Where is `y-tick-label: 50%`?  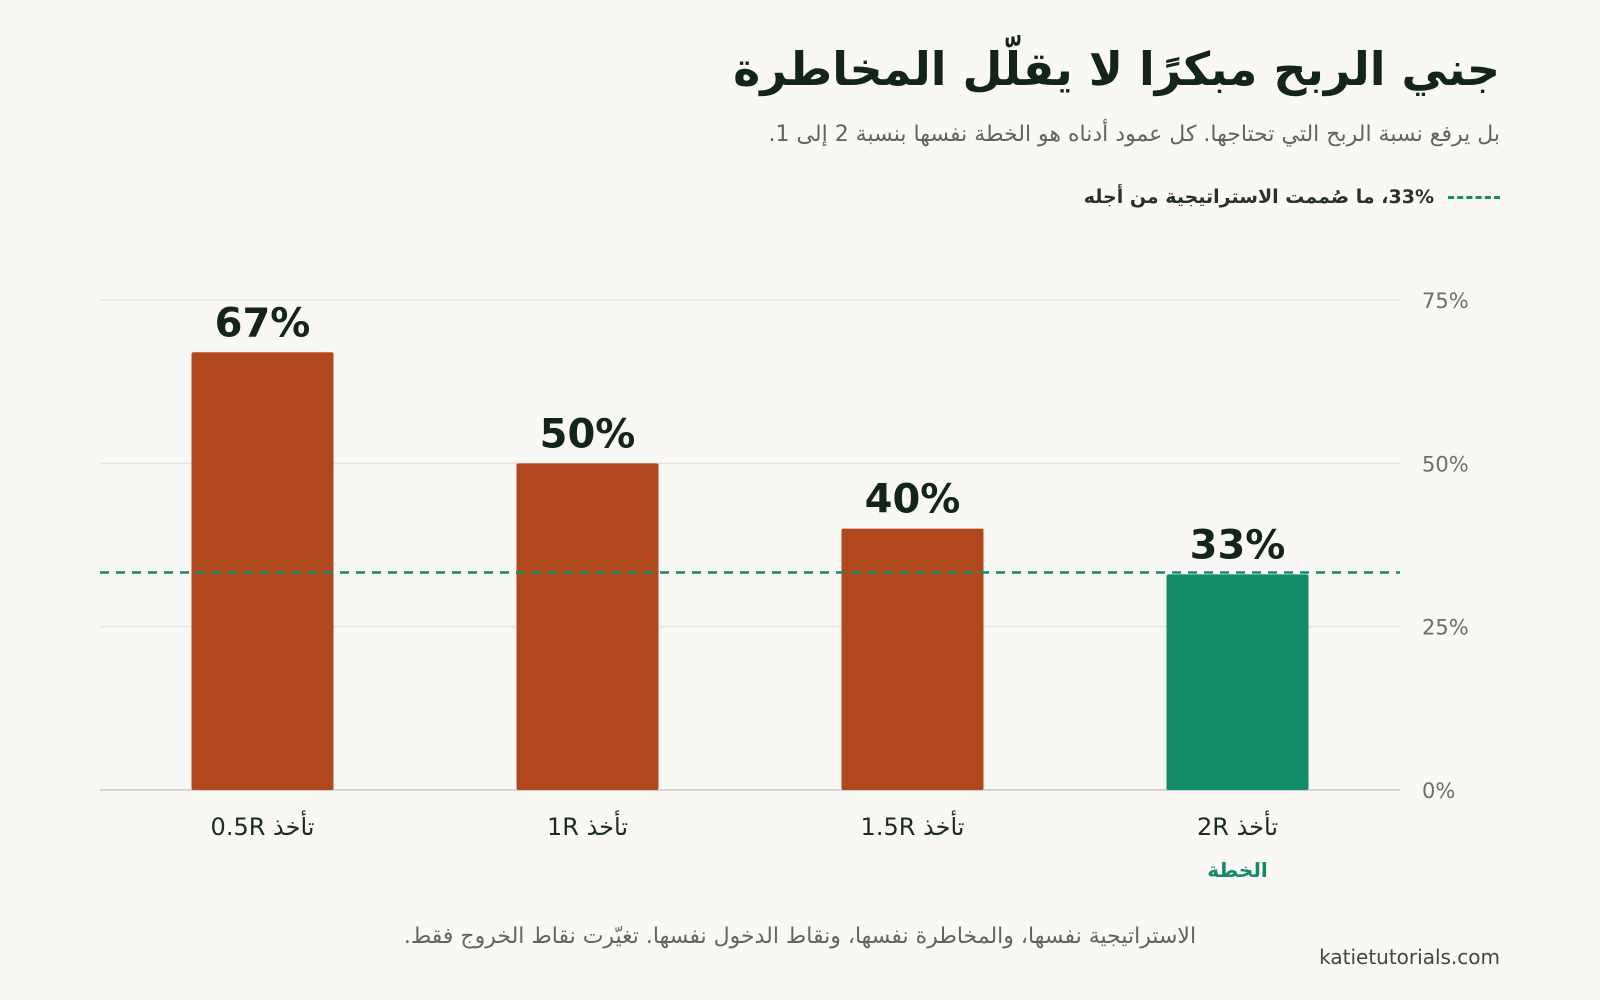 y-tick-label: 50% is located at coordinates (1445, 464).